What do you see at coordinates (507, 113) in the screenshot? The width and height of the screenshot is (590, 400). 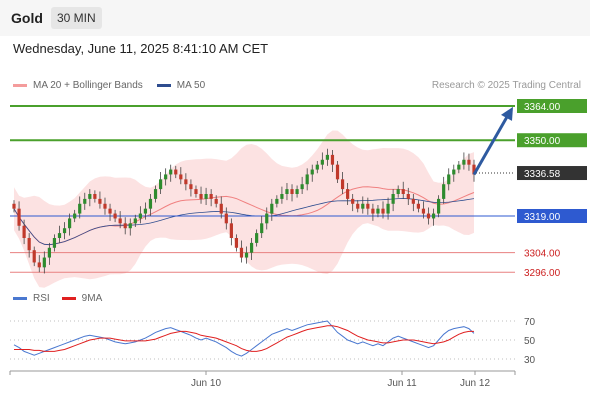 I see `forecast-arrow-head` at bounding box center [507, 113].